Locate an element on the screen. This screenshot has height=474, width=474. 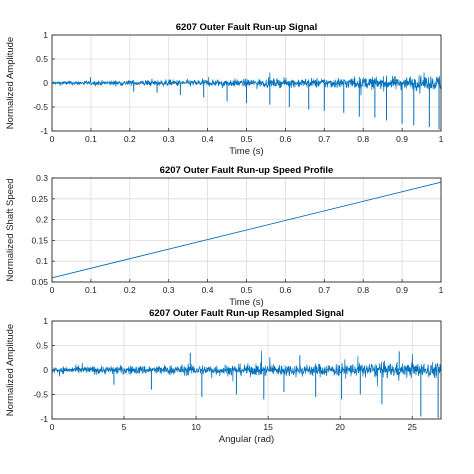
y-tick-label: 0.1 is located at coordinates (42, 261).